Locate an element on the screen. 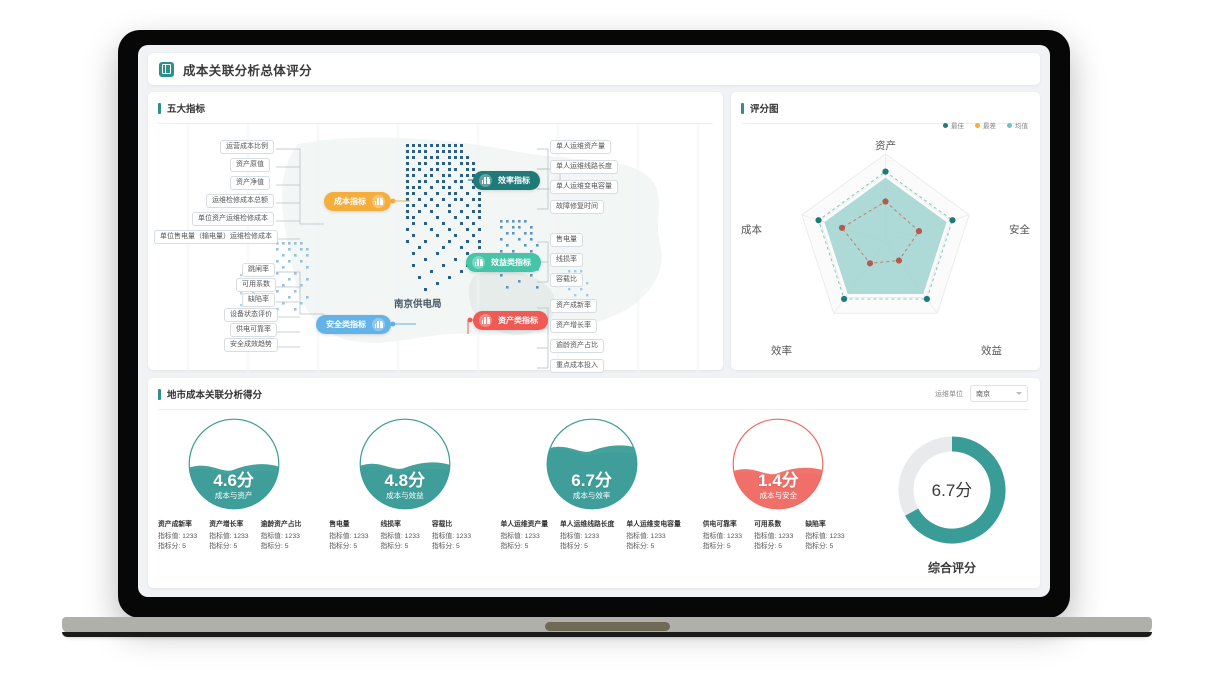 The width and height of the screenshot is (1215, 674). unit-filter: 运维单位 南京 is located at coordinates (981, 393).